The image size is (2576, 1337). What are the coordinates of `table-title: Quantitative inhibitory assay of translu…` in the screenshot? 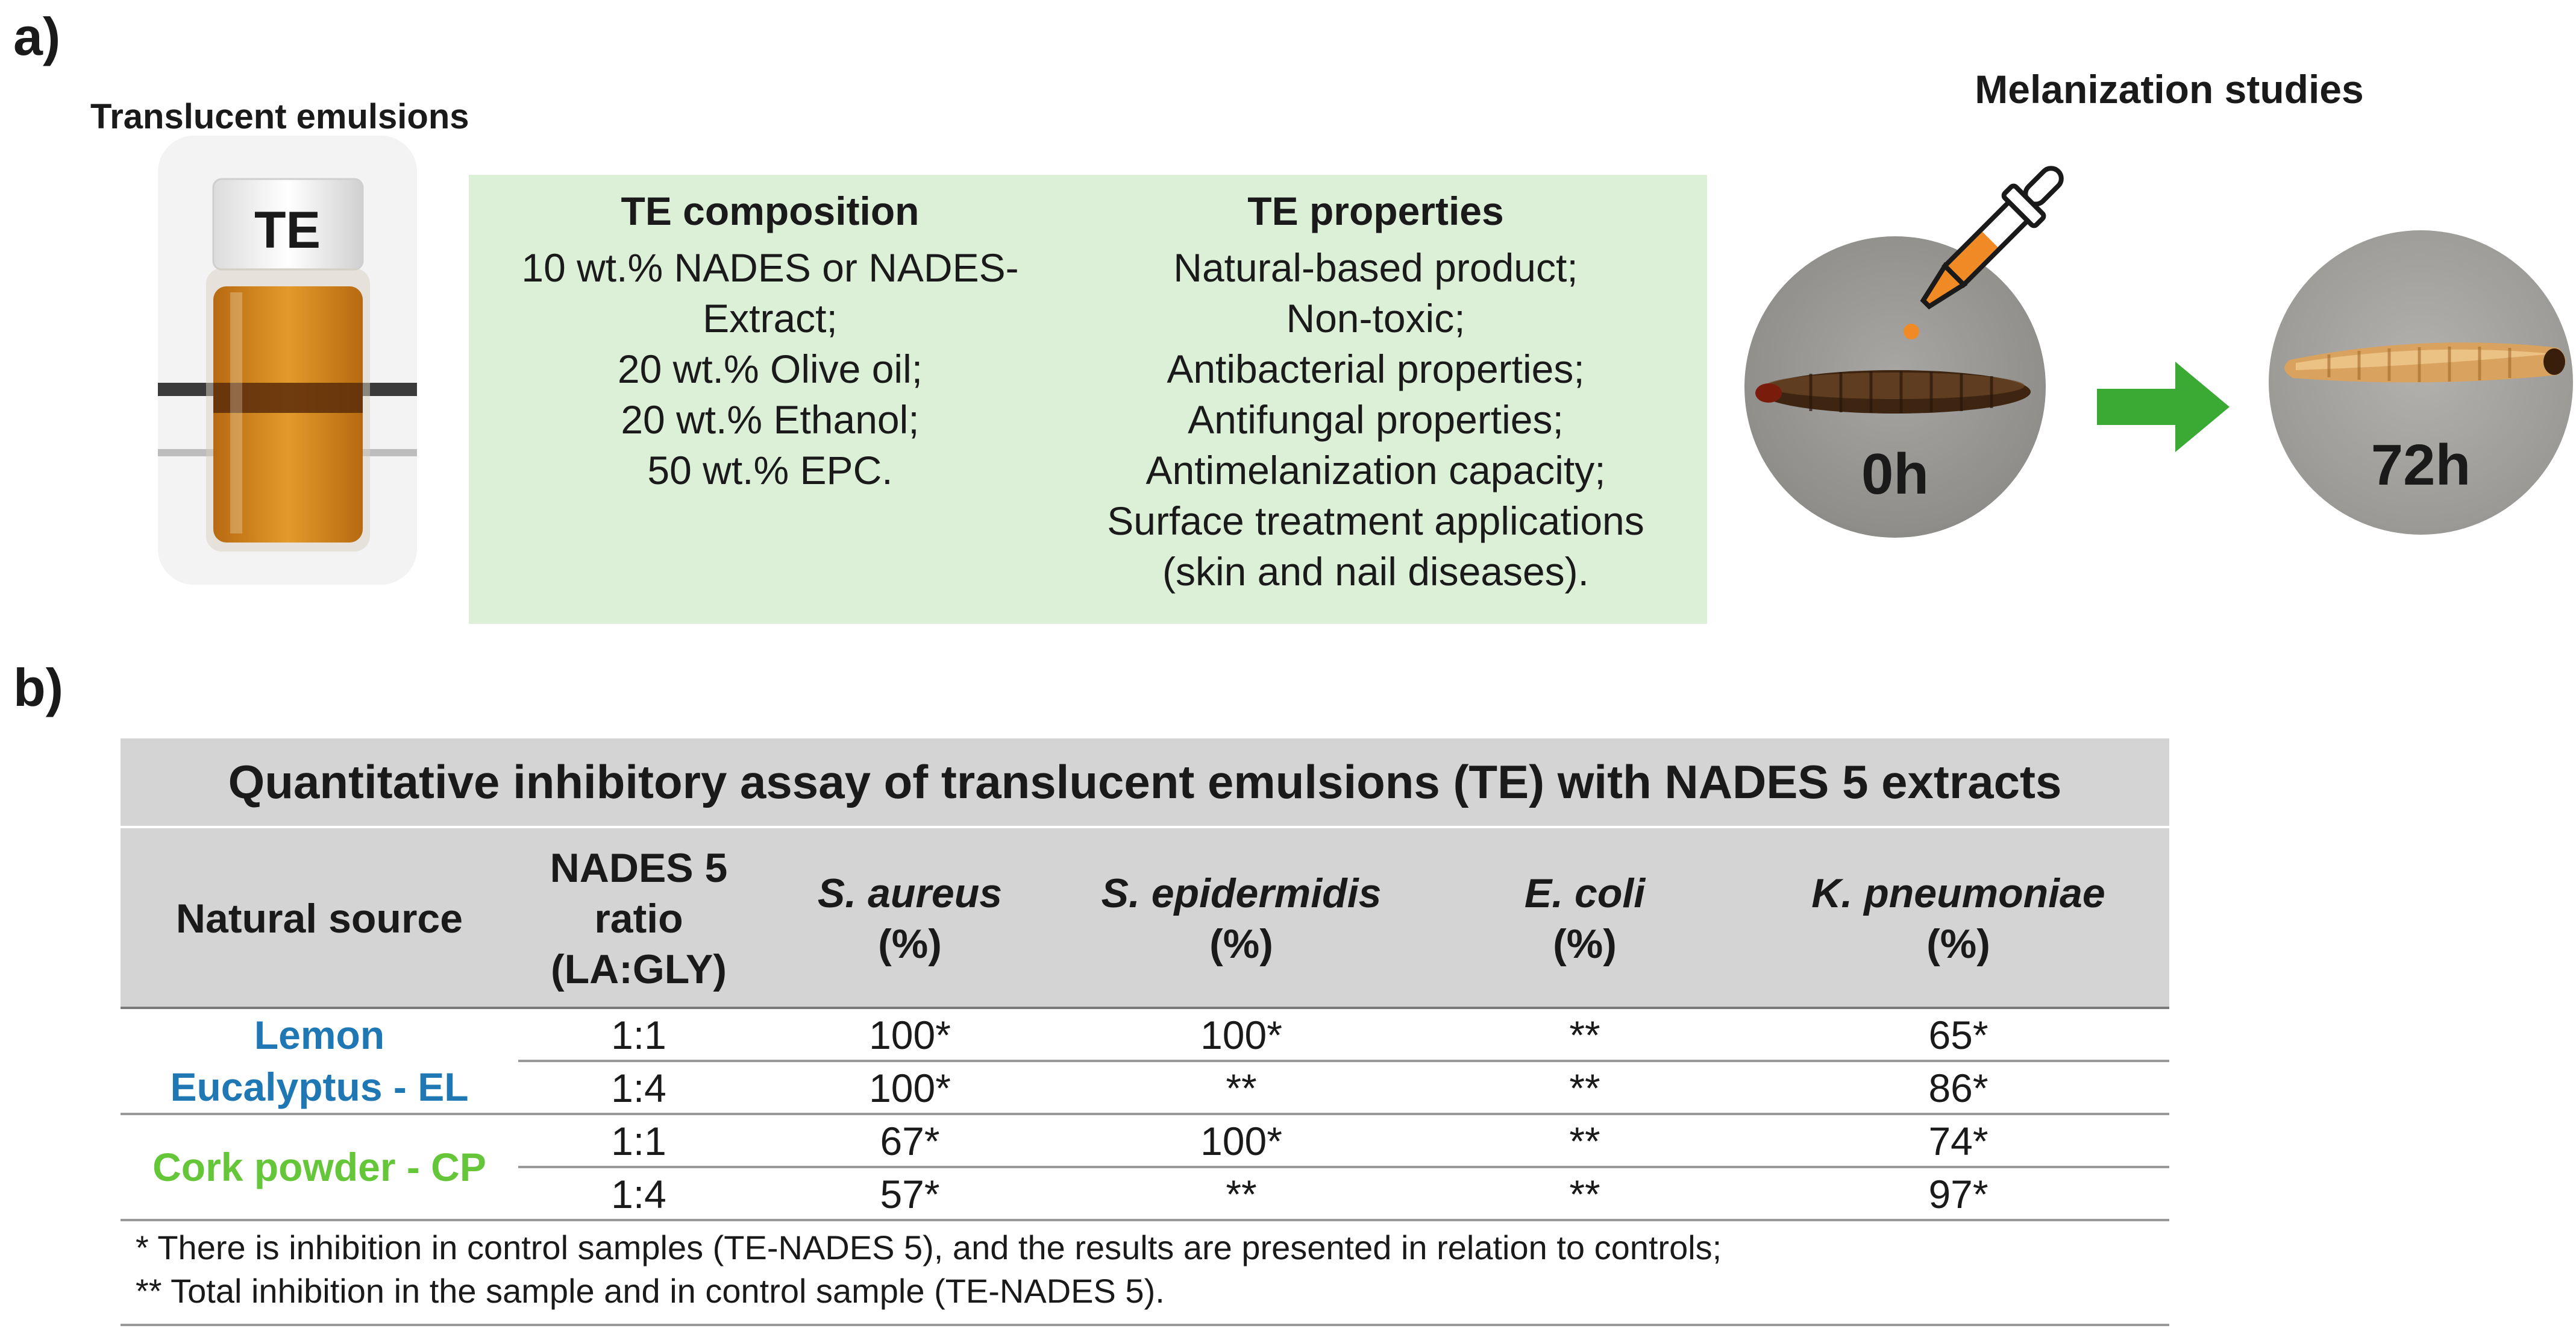 It's located at (1145, 782).